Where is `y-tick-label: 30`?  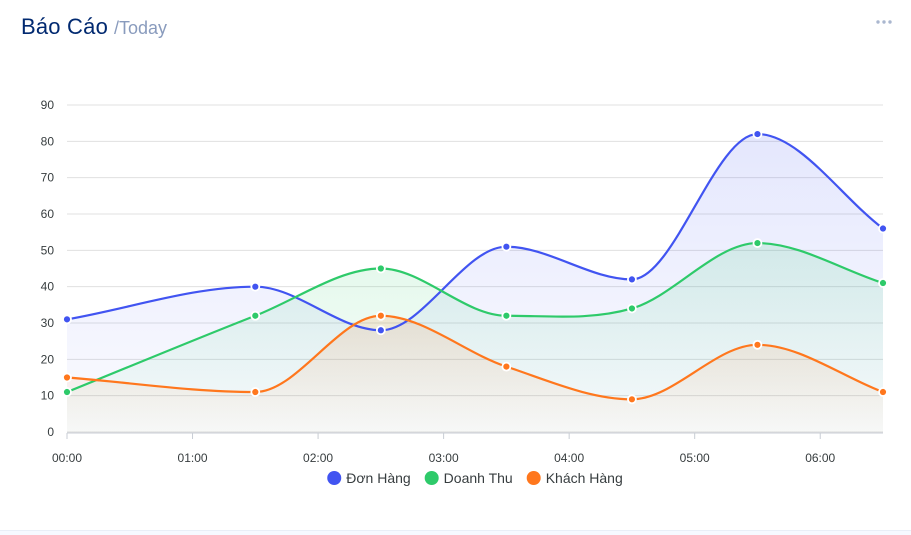 y-tick-label: 30 is located at coordinates (48, 323).